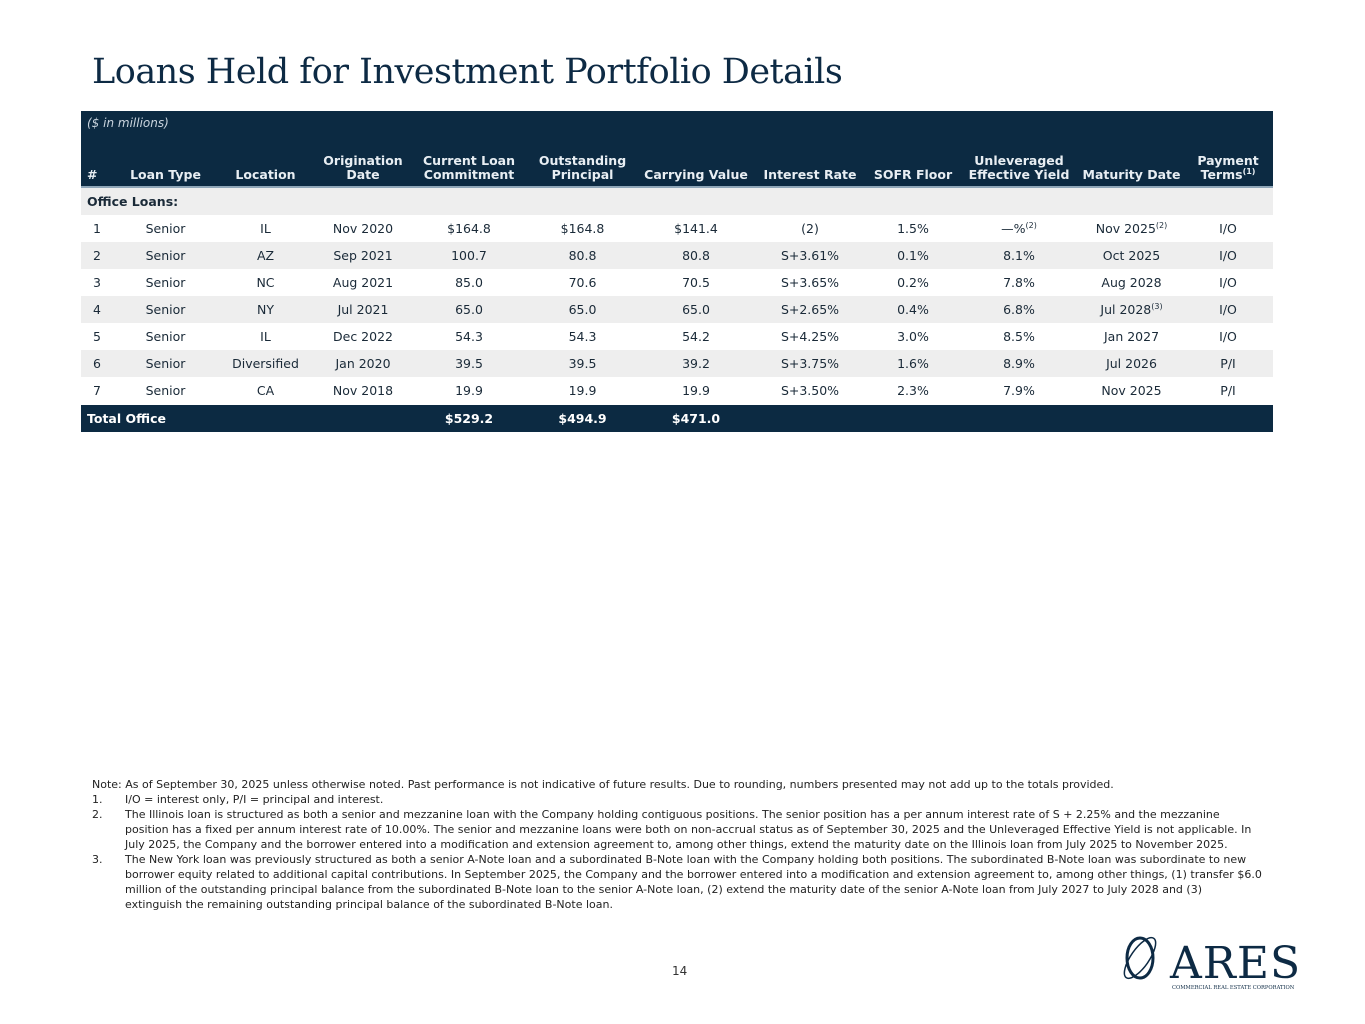  Describe the element at coordinates (1019, 167) in the screenshot. I see `col-header-label: Unleveraged Effective Yield` at that location.